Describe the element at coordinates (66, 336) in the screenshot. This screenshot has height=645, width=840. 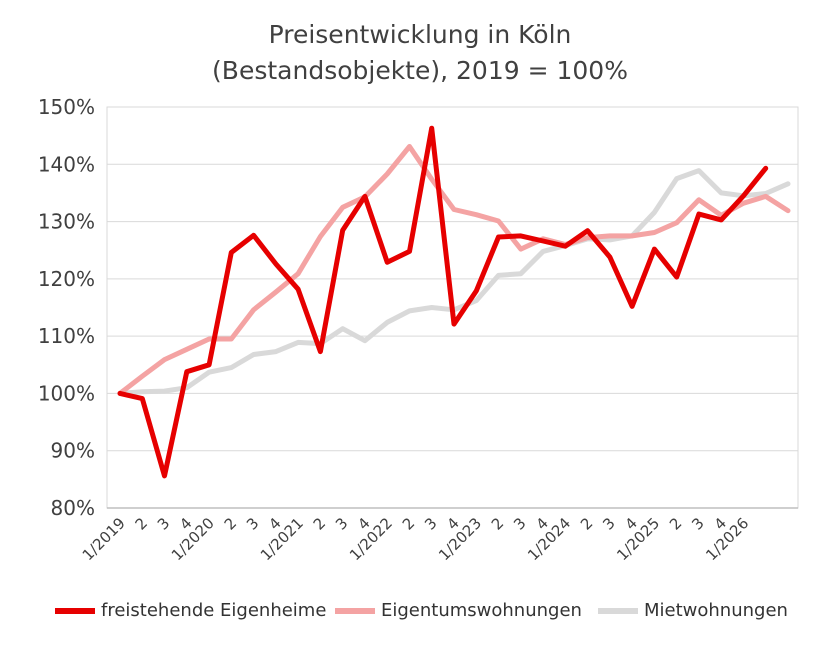
I see `y-tick-label: 110%` at that location.